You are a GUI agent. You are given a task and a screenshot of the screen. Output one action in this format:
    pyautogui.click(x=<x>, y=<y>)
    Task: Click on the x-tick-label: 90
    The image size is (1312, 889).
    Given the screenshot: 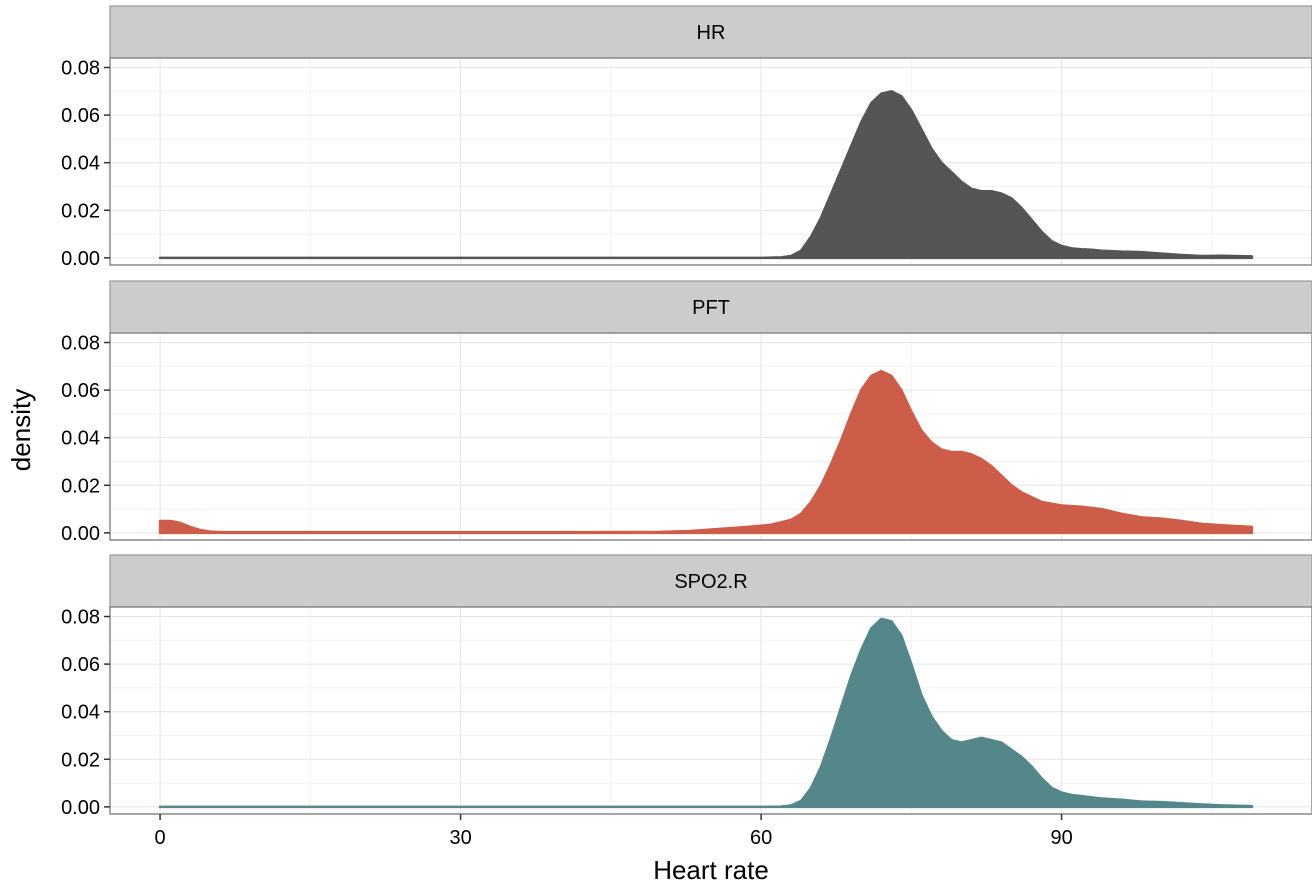 What is the action you would take?
    pyautogui.click(x=1061, y=838)
    